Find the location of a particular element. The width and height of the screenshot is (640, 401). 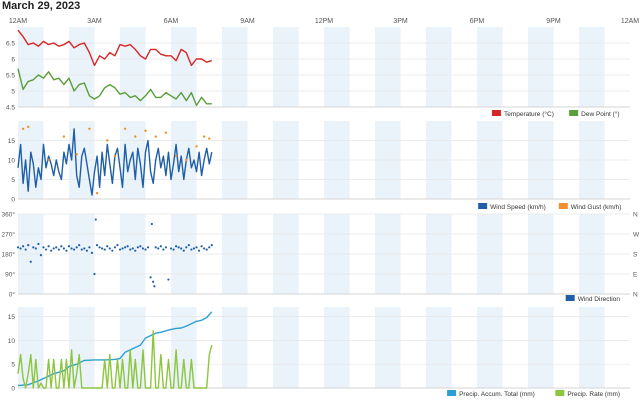

y-tick-label: 270° is located at coordinates (9, 235).